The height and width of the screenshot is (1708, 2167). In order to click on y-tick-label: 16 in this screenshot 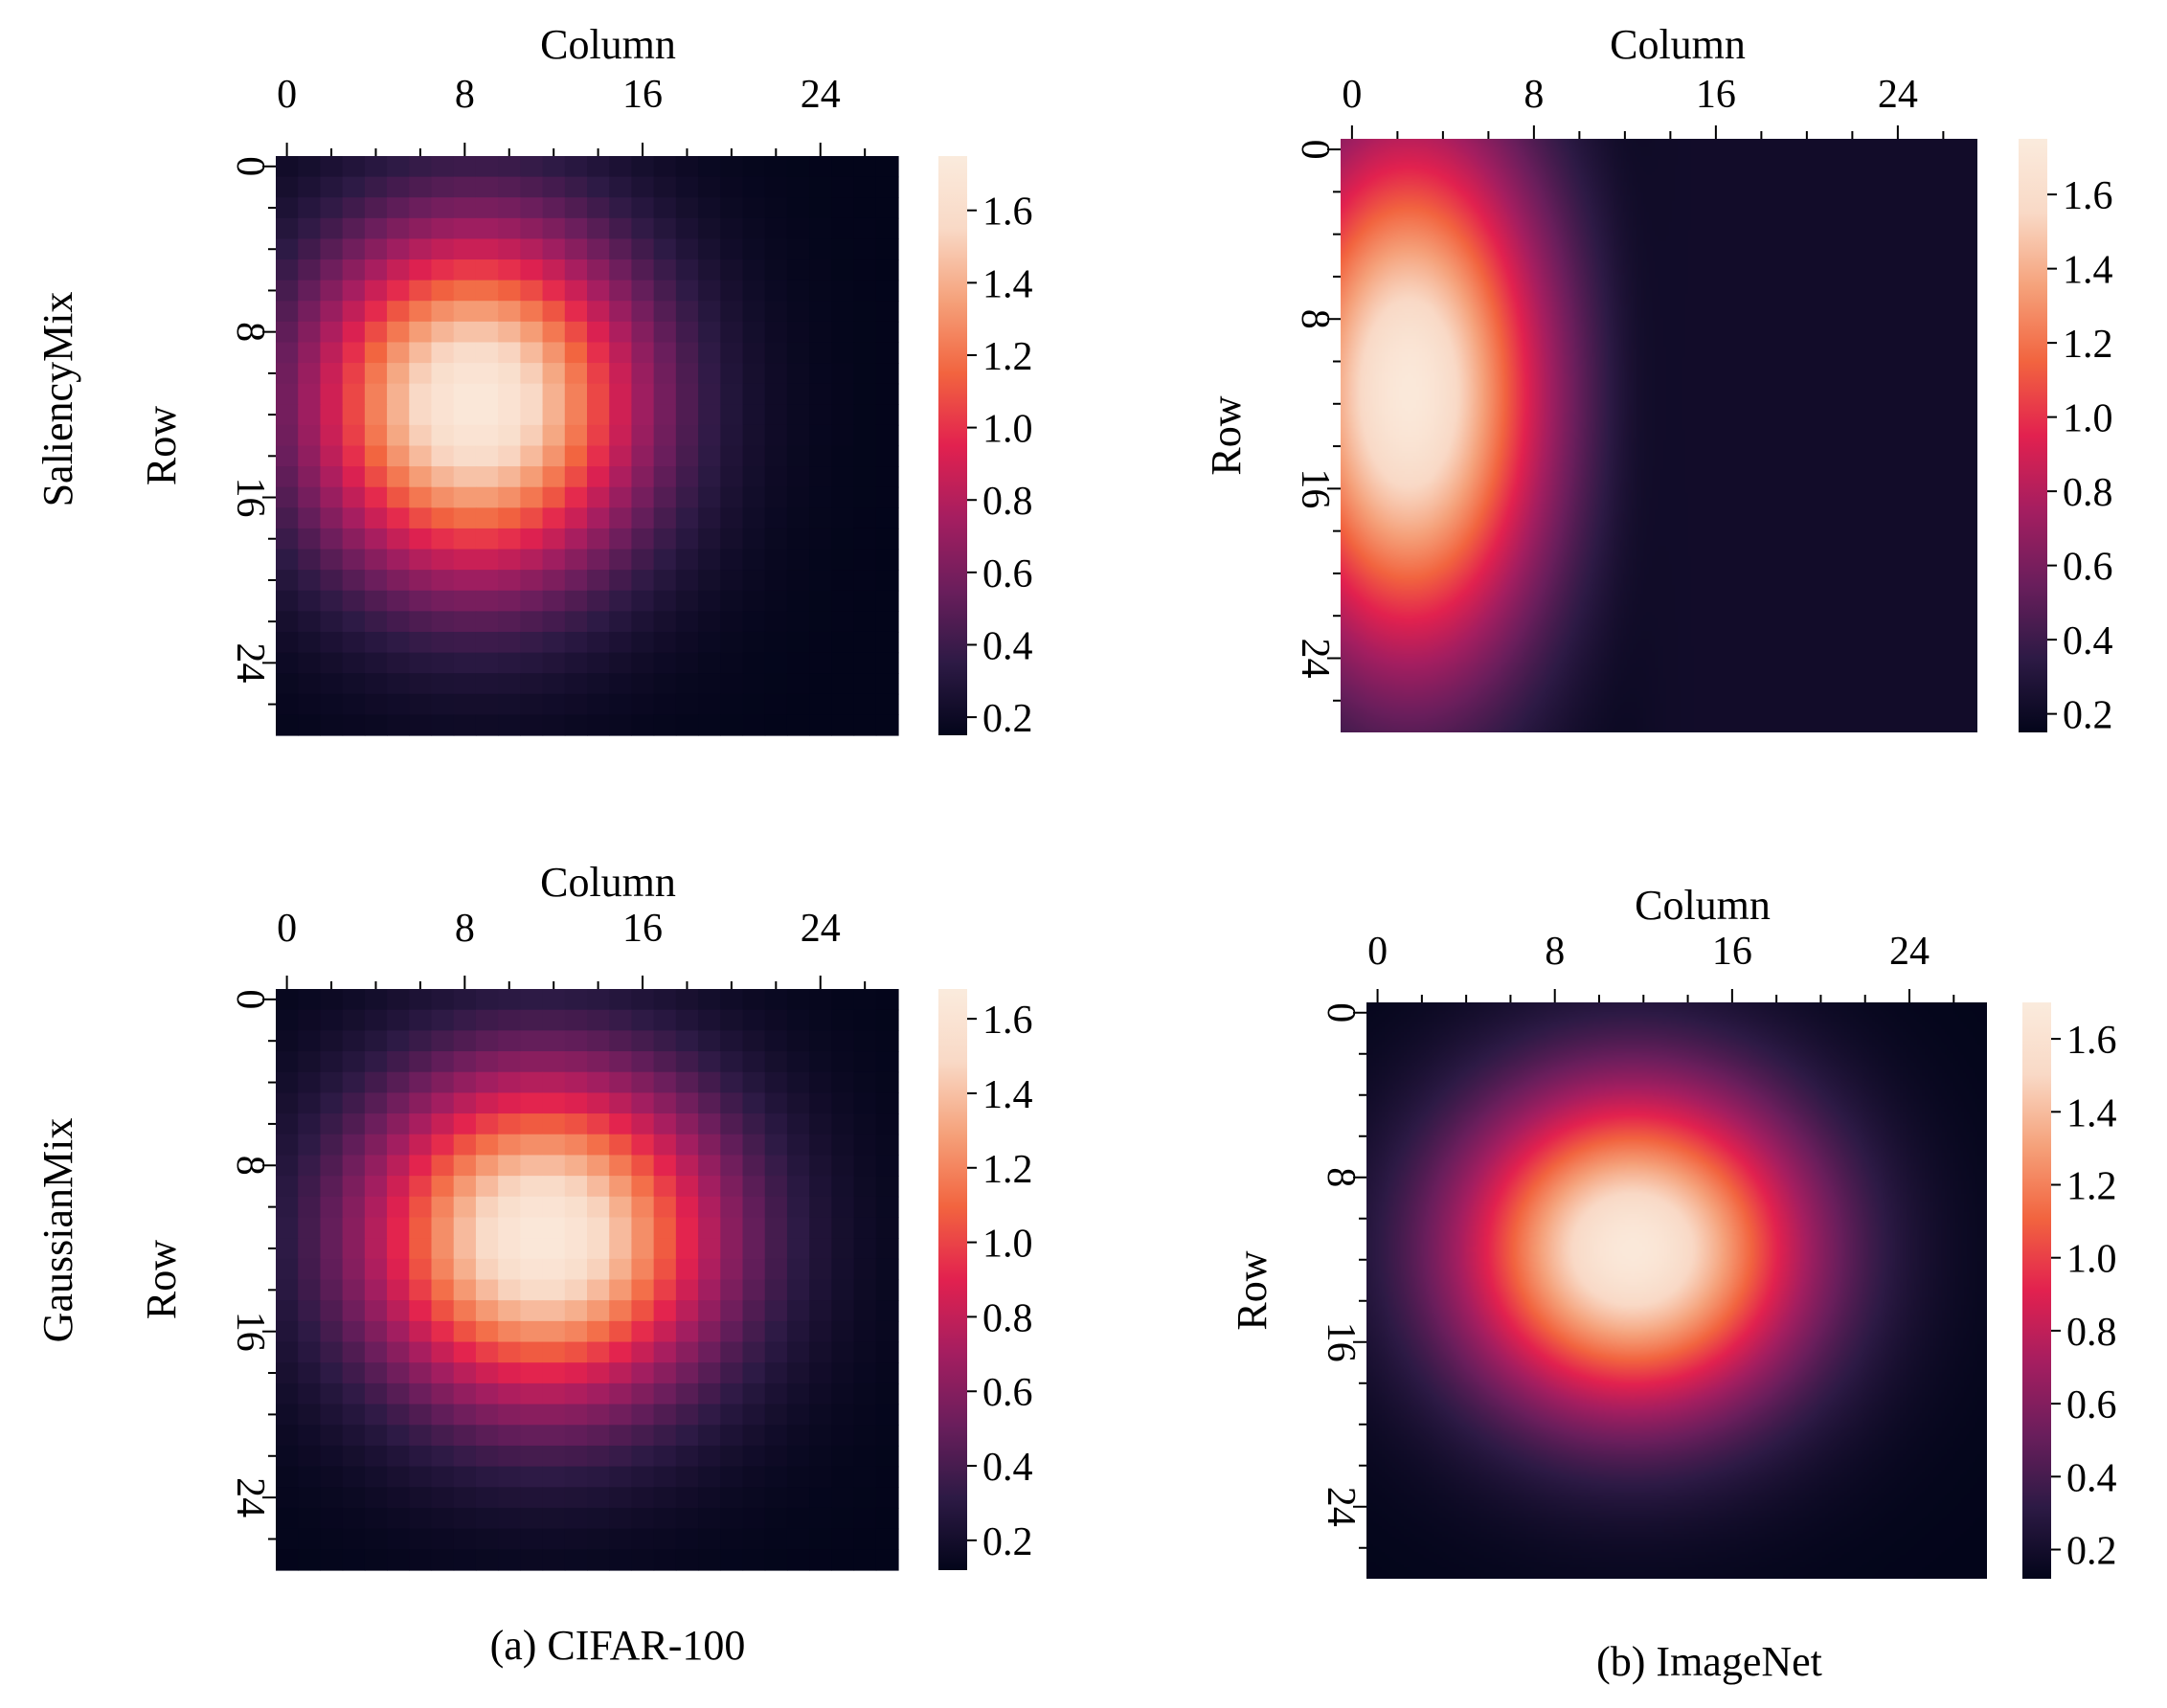, I will do `click(250, 498)`.